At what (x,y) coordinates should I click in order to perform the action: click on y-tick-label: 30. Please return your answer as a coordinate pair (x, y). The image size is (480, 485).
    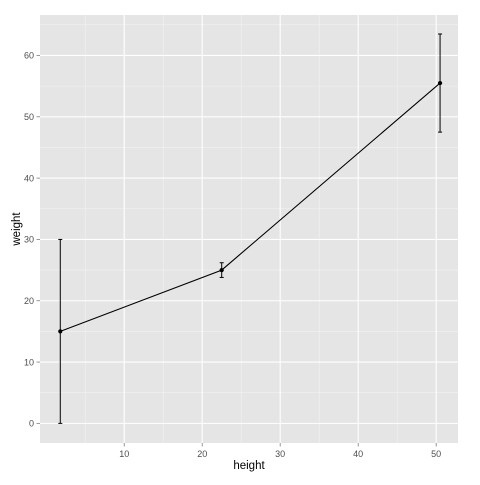
    Looking at the image, I should click on (29, 240).